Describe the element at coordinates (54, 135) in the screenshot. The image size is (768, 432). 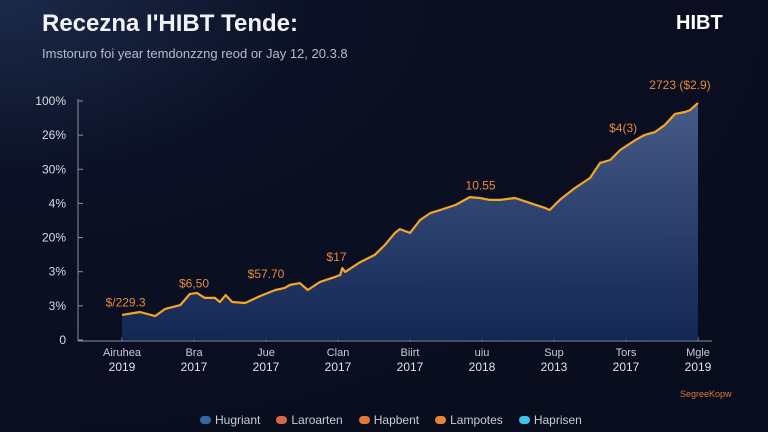
I see `y-tick-label: 26%` at that location.